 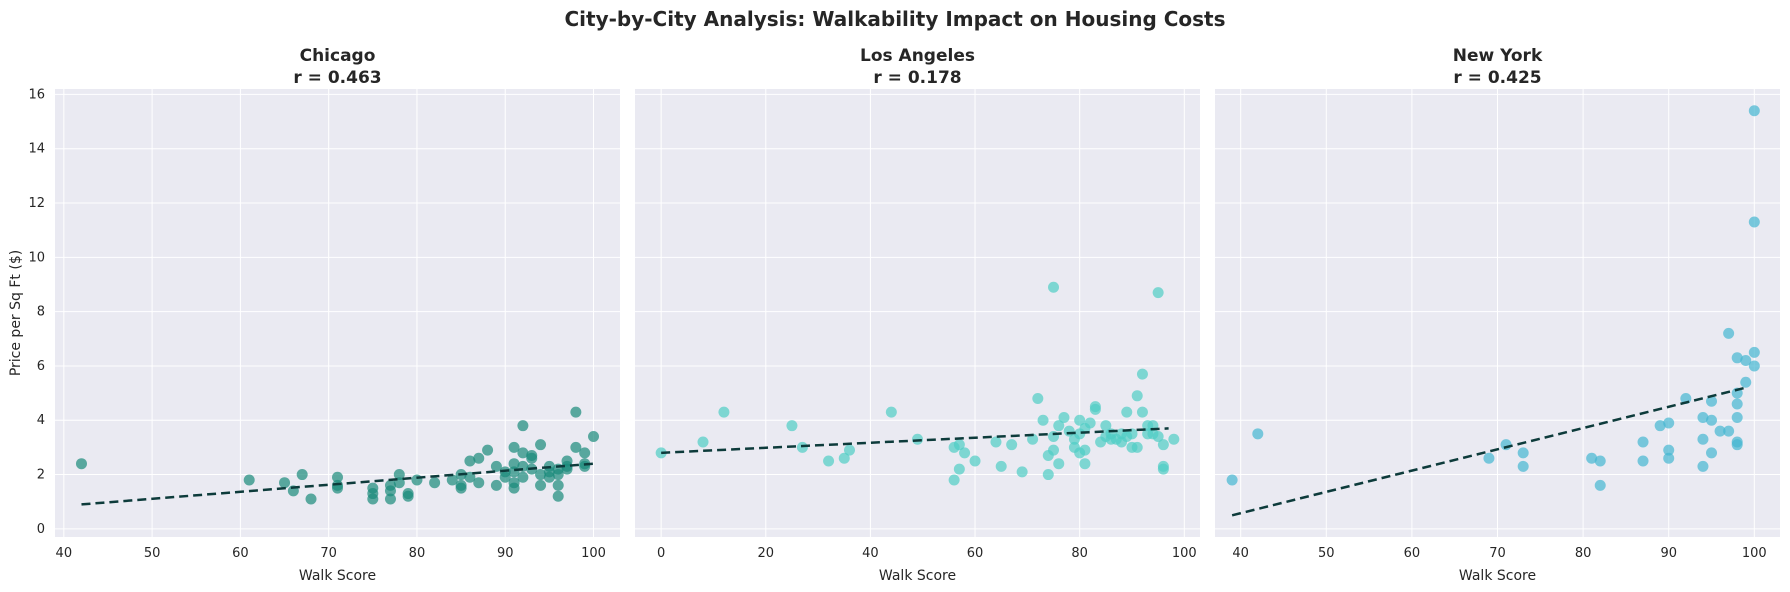 I want to click on y-tick-label: 0, so click(x=41, y=529).